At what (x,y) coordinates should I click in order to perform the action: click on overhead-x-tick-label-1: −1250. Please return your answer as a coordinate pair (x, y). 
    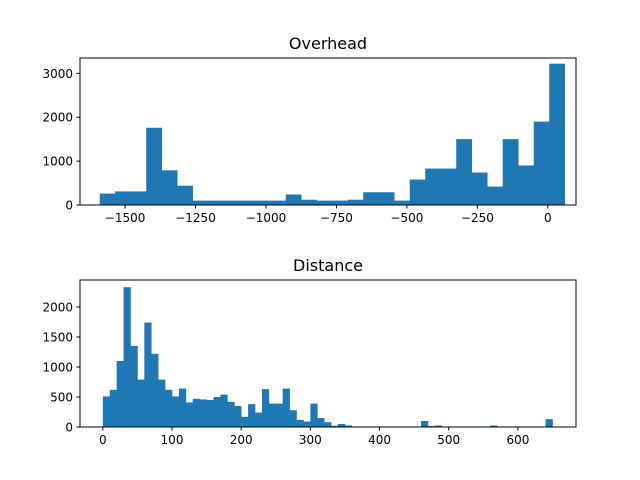
    Looking at the image, I should click on (195, 218).